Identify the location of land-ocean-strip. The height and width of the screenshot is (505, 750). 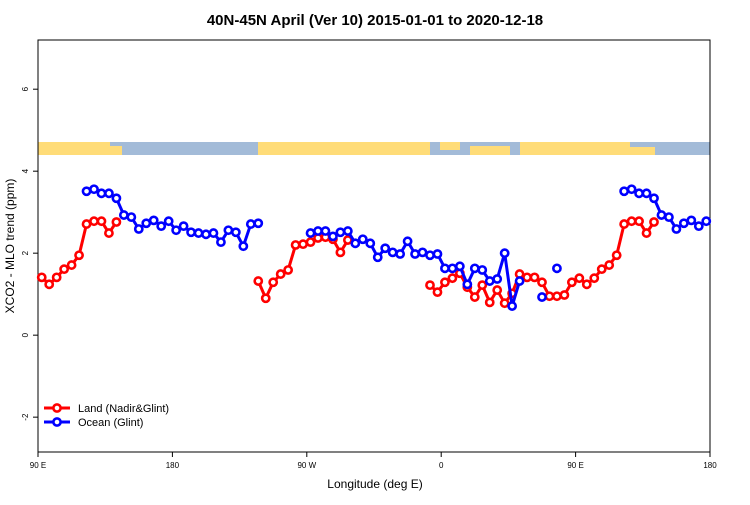
(374, 148).